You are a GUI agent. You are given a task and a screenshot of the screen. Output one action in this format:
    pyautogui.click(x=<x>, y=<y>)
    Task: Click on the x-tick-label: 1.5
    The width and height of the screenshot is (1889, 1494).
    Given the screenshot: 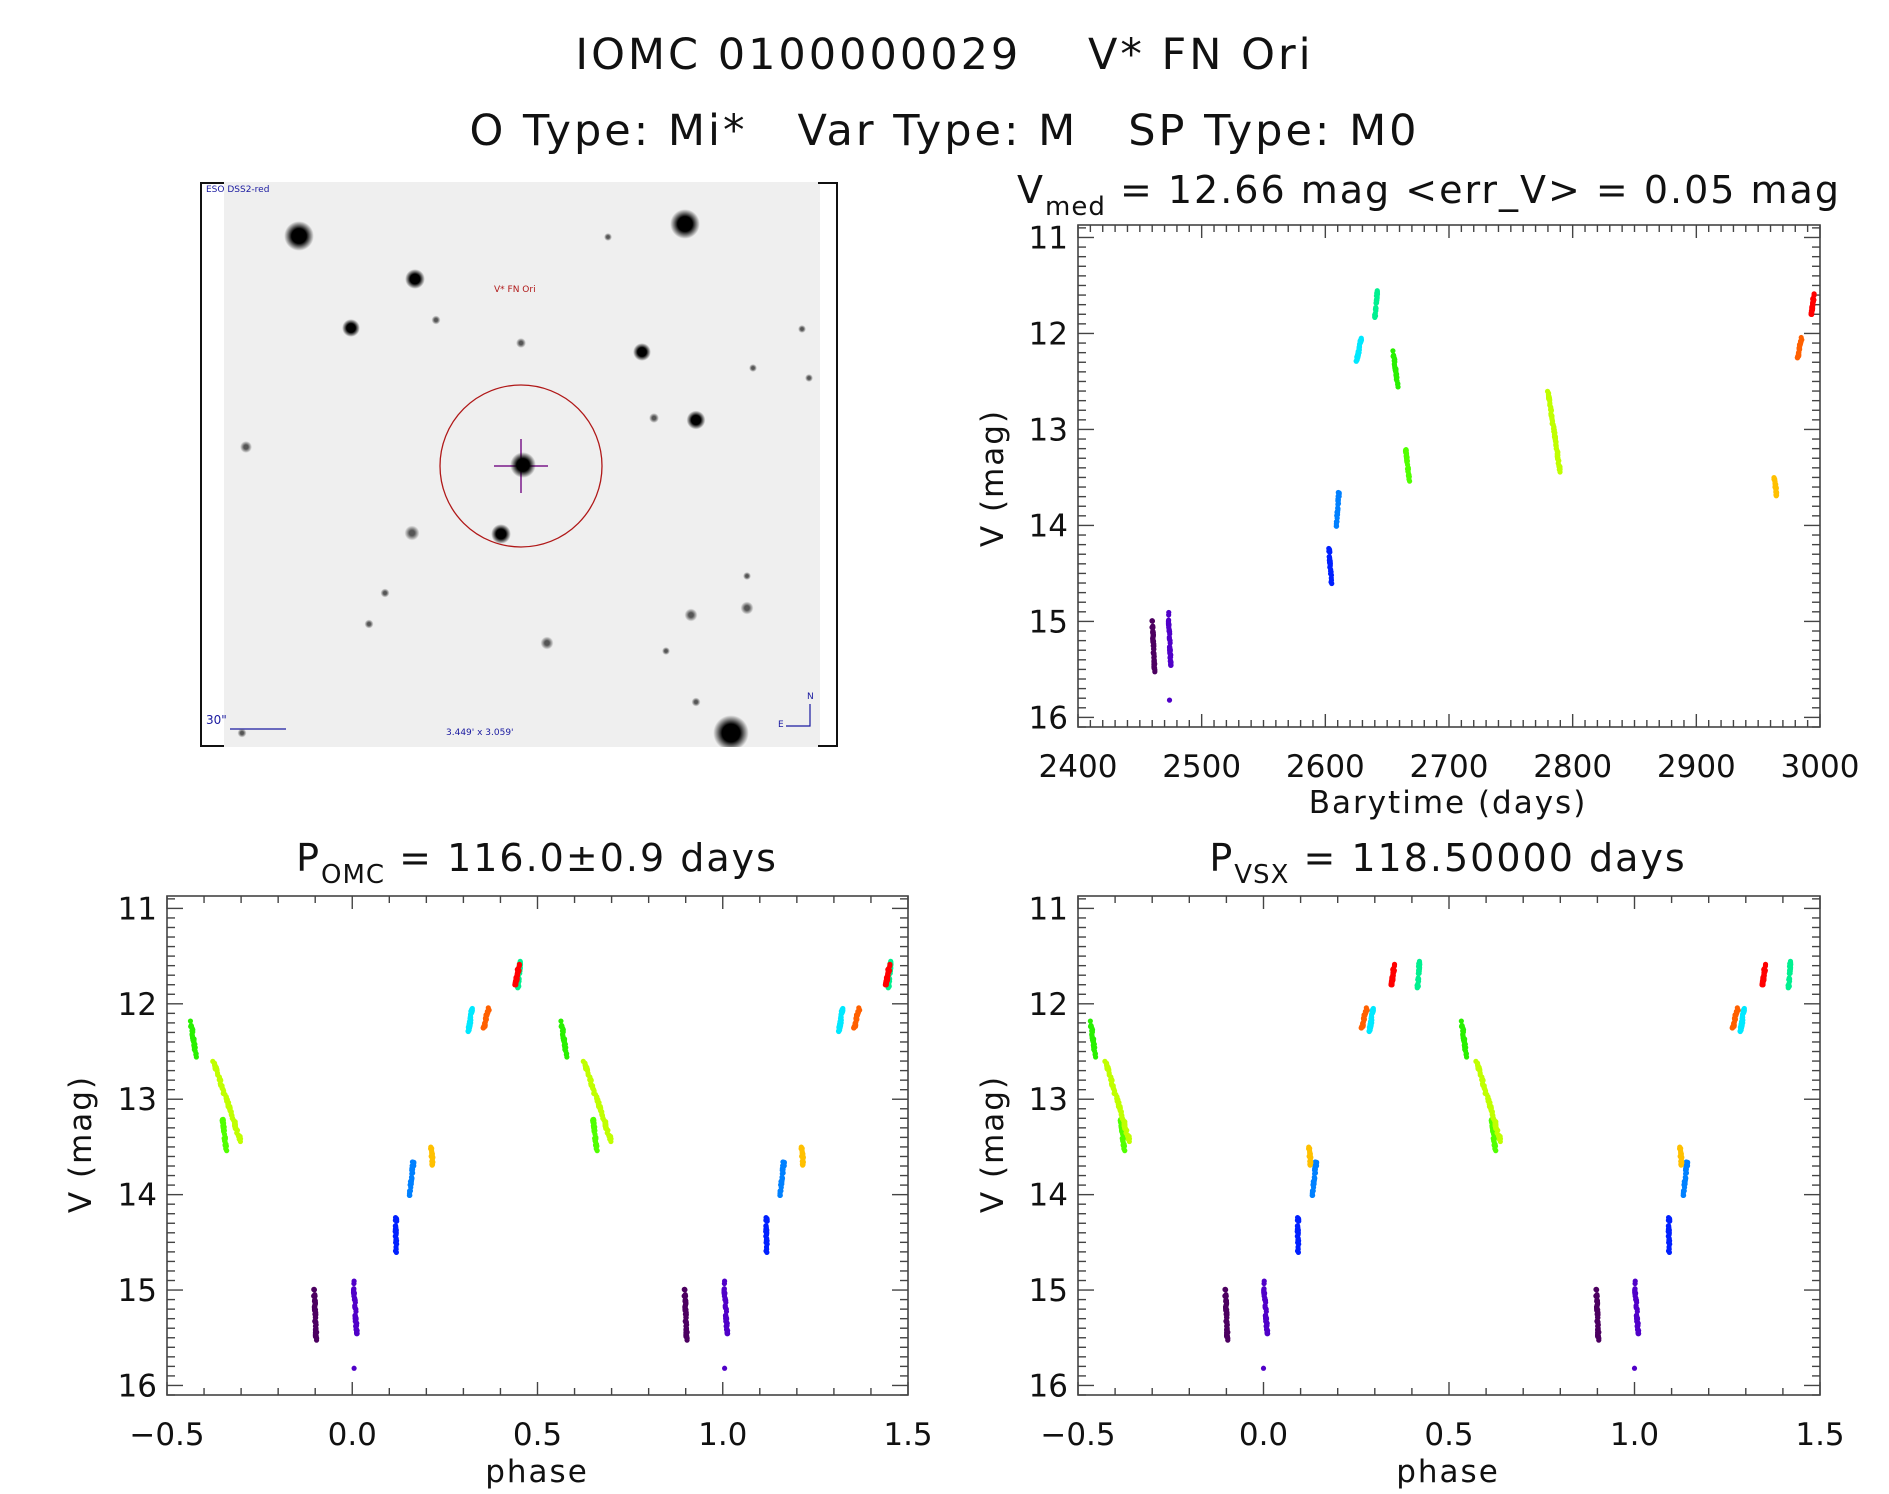 What is the action you would take?
    pyautogui.click(x=1819, y=1435)
    